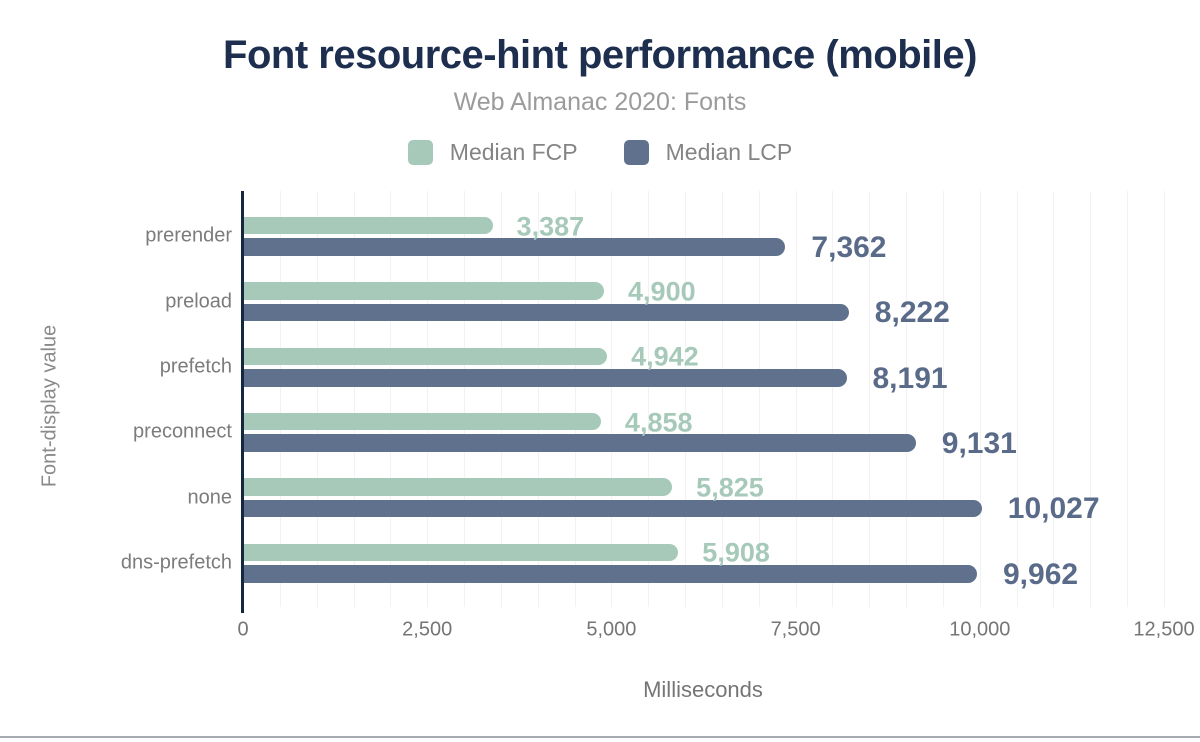  Describe the element at coordinates (600, 152) in the screenshot. I see `legend: Median FCP Median LCP` at that location.